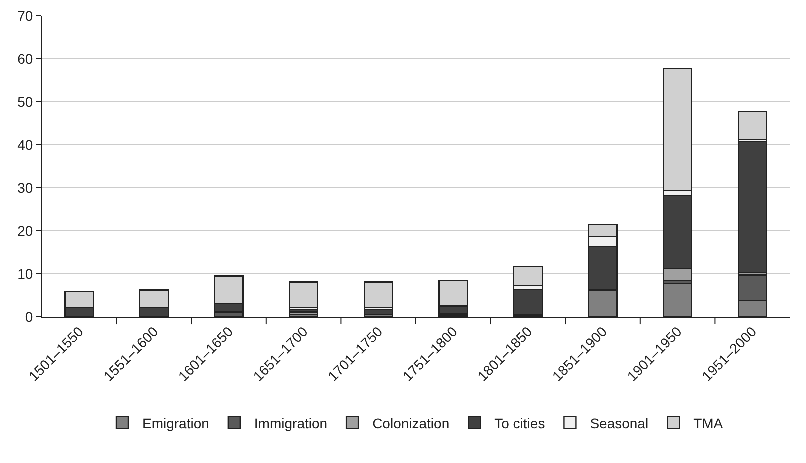  I want to click on y-tick-label: 40, so click(26, 144).